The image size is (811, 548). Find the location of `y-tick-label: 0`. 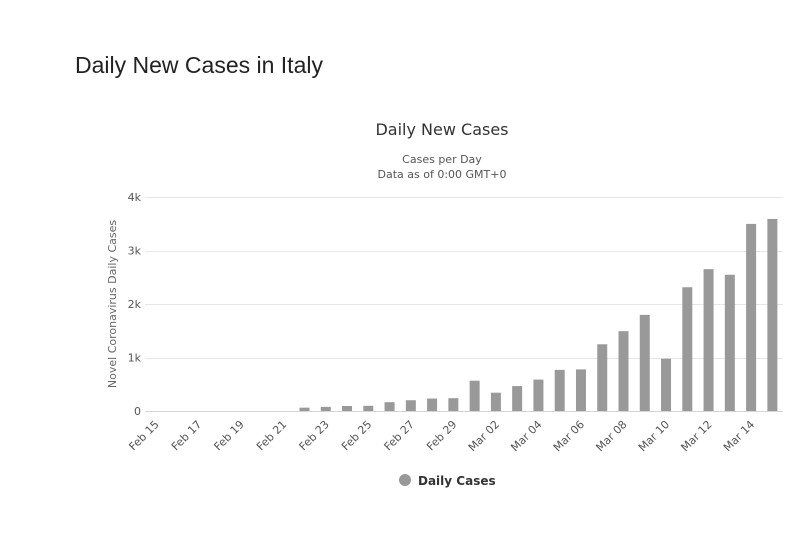

y-tick-label: 0 is located at coordinates (137, 411).